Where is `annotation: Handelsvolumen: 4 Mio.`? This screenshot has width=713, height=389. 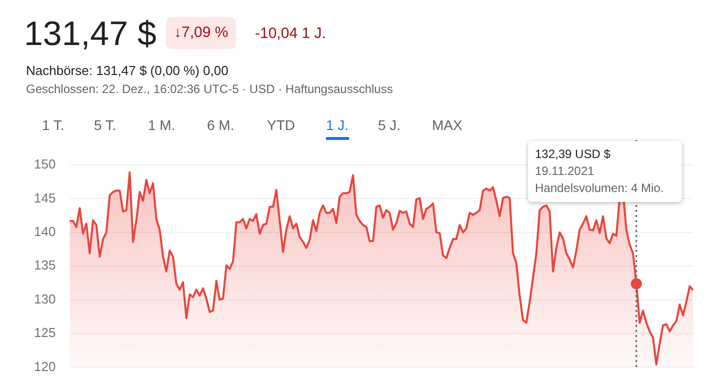 annotation: Handelsvolumen: 4 Mio. is located at coordinates (600, 188).